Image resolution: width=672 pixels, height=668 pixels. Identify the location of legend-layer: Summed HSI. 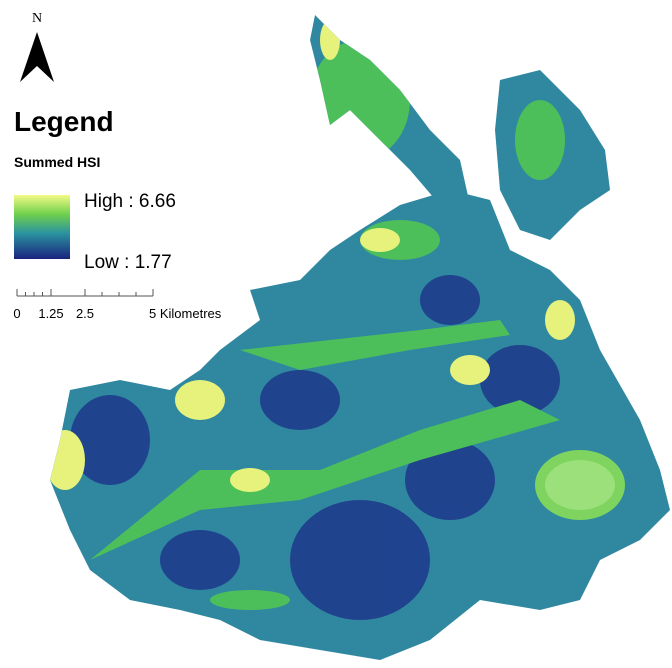
(57, 162).